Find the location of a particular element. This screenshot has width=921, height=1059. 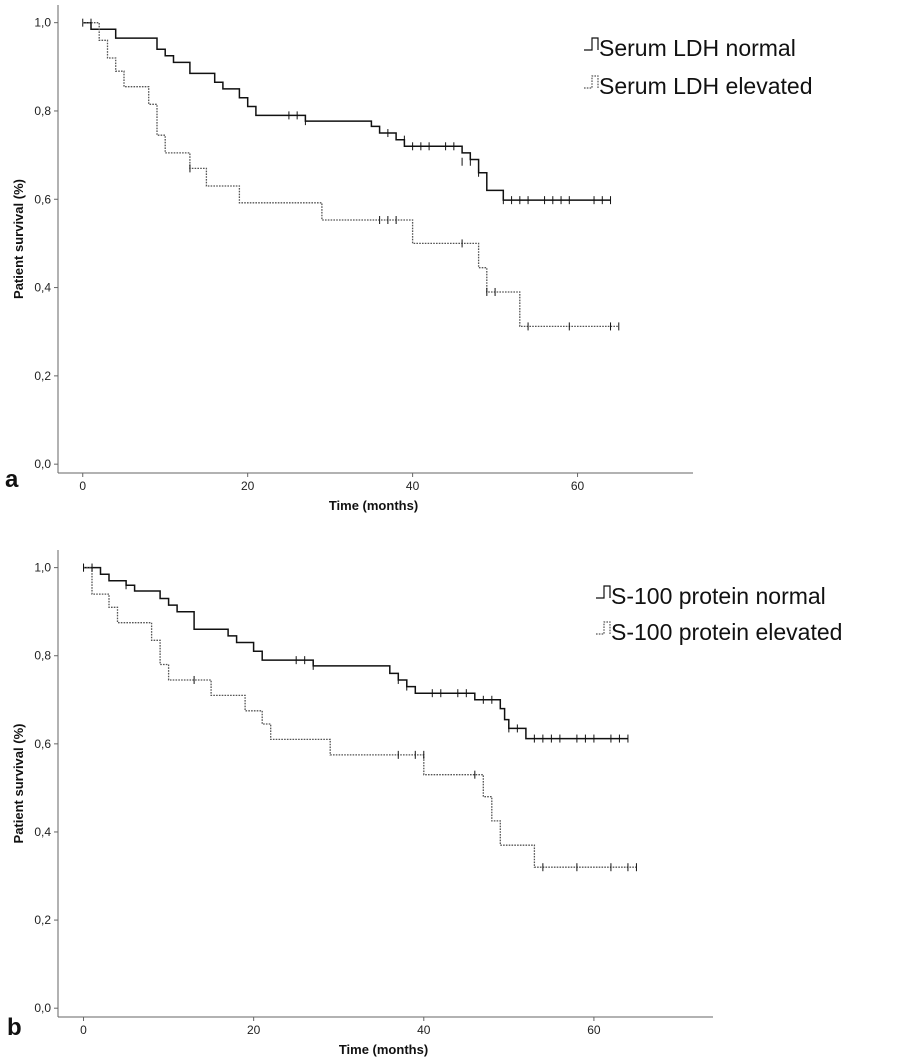

legend-label-elevated: Serum LDH elevated is located at coordinates (706, 86).